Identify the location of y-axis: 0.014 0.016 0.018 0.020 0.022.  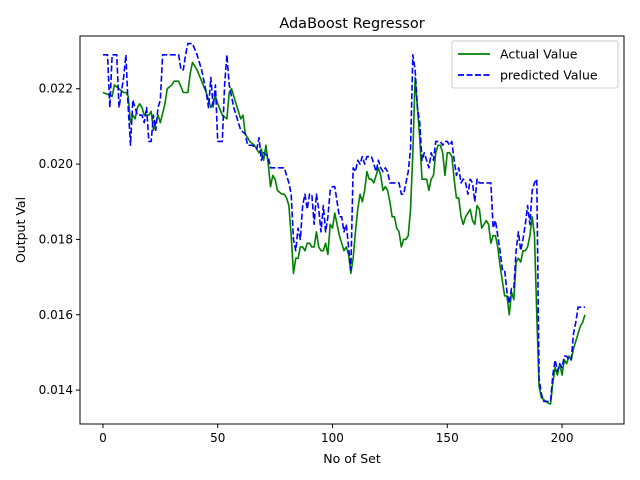
(59, 239).